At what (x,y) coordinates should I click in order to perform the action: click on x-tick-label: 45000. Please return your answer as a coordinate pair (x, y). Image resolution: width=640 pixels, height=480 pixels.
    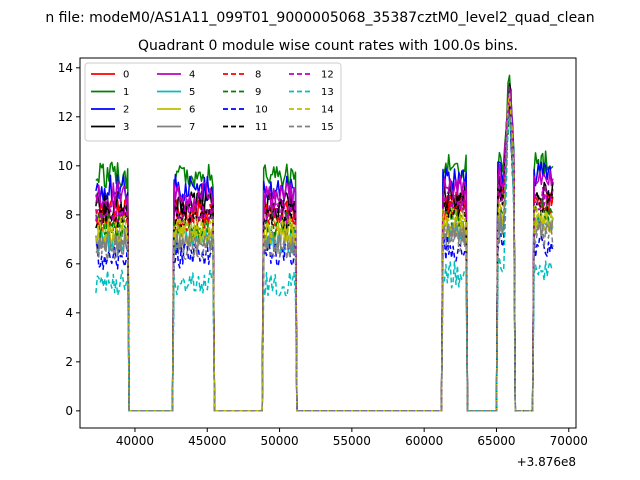
    Looking at the image, I should click on (207, 441).